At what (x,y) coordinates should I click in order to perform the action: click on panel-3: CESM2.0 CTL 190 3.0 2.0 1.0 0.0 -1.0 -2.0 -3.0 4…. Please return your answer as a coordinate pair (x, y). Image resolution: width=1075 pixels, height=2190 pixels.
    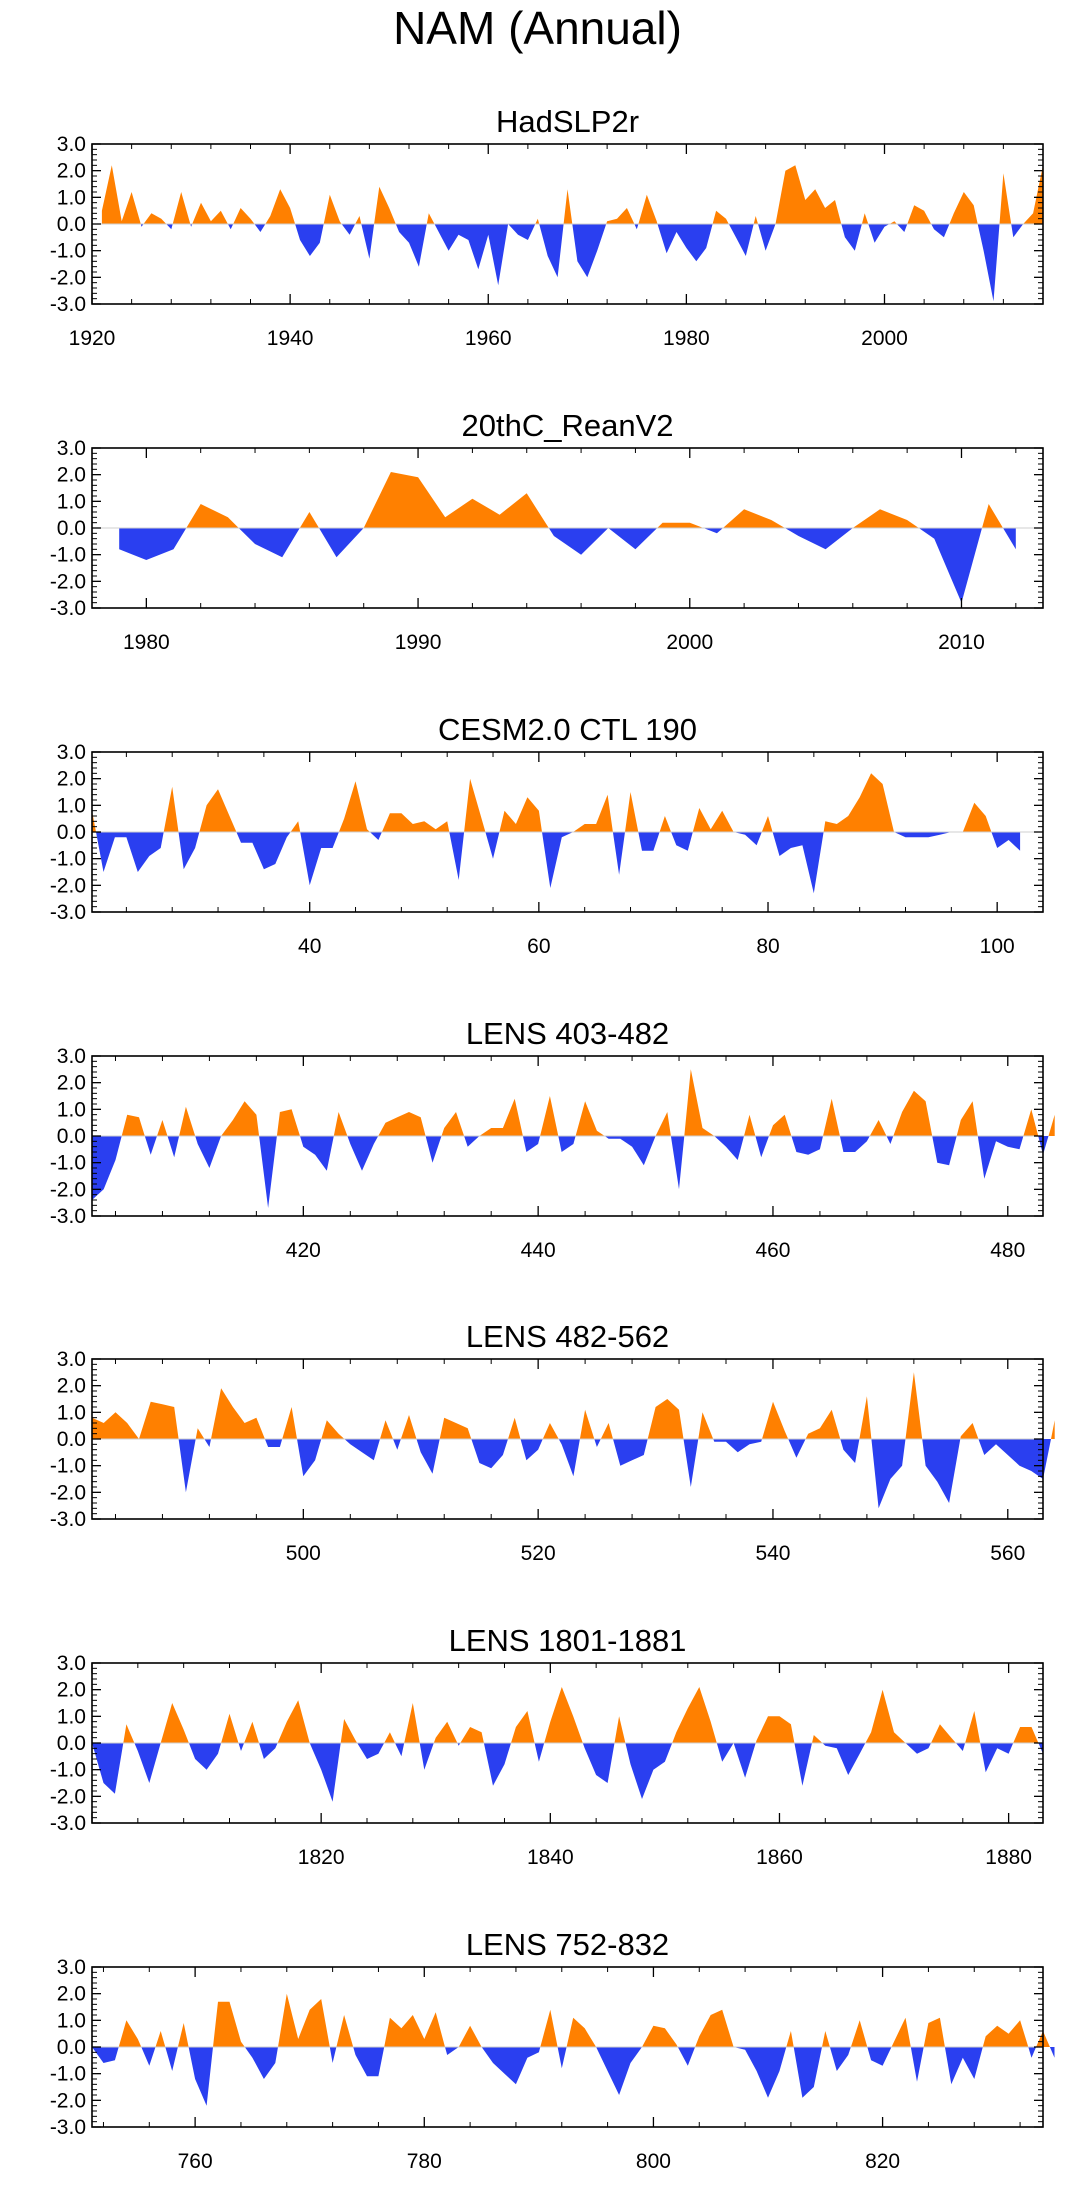
    Looking at the image, I should click on (547, 835).